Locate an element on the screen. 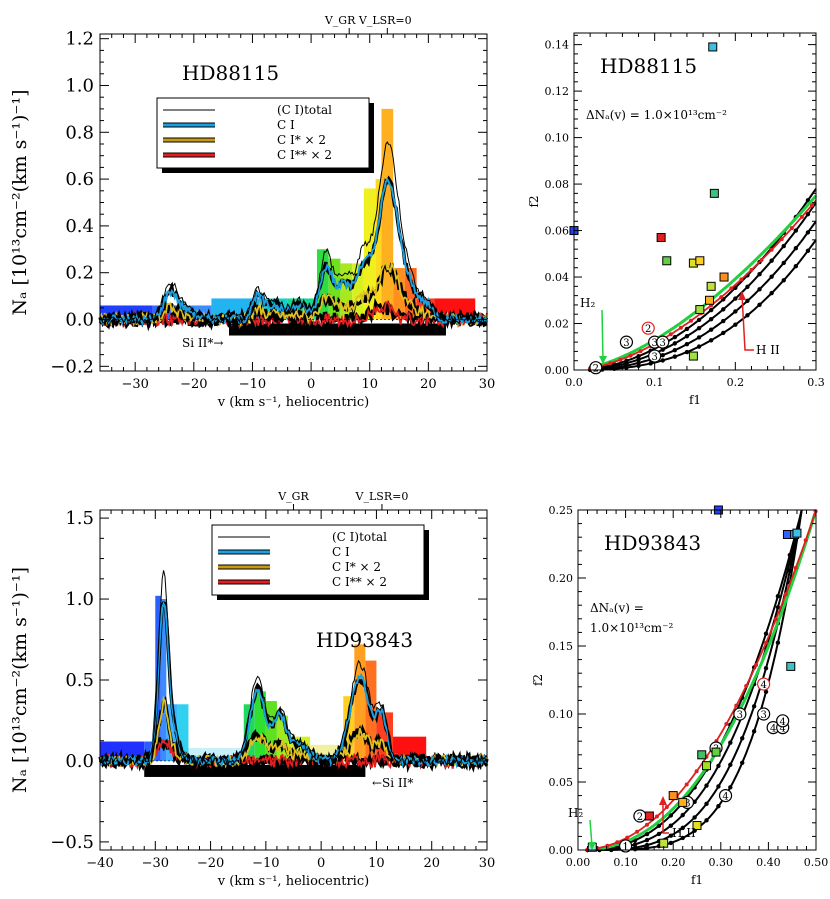 The image size is (830, 899). y-tick-label: 0.0 is located at coordinates (79, 320).